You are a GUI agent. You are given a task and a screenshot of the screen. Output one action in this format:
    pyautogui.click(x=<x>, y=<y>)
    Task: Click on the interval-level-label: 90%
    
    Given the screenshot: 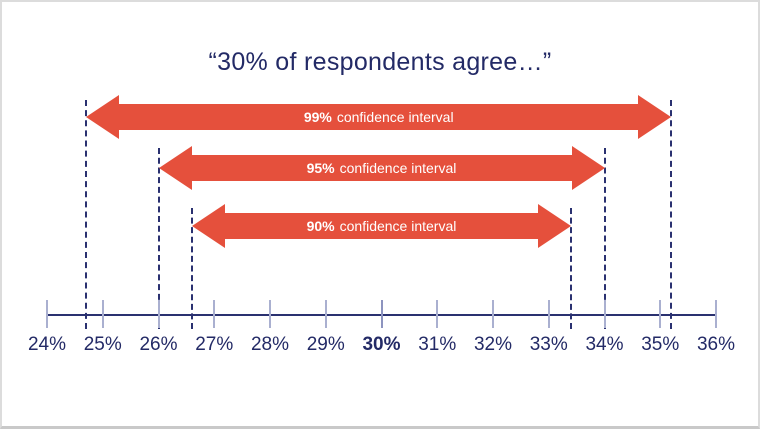 What is the action you would take?
    pyautogui.click(x=320, y=226)
    